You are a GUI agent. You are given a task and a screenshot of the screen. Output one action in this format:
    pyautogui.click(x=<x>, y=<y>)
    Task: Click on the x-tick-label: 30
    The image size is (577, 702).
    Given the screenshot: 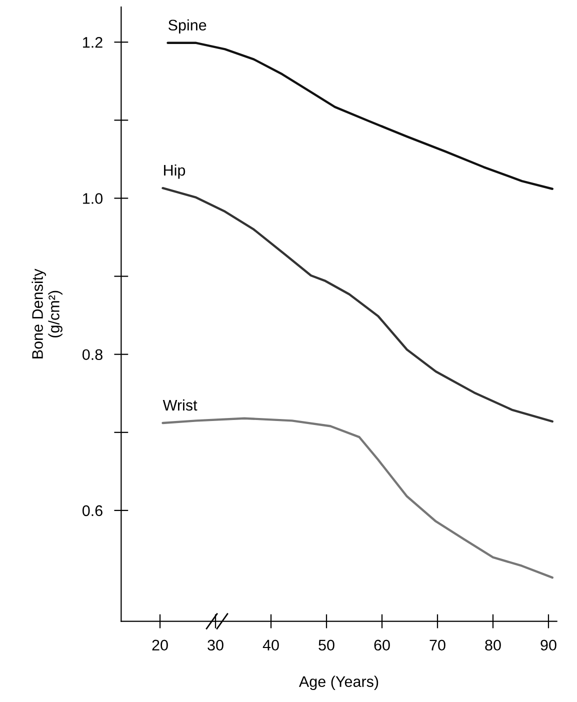 What is the action you would take?
    pyautogui.click(x=216, y=645)
    